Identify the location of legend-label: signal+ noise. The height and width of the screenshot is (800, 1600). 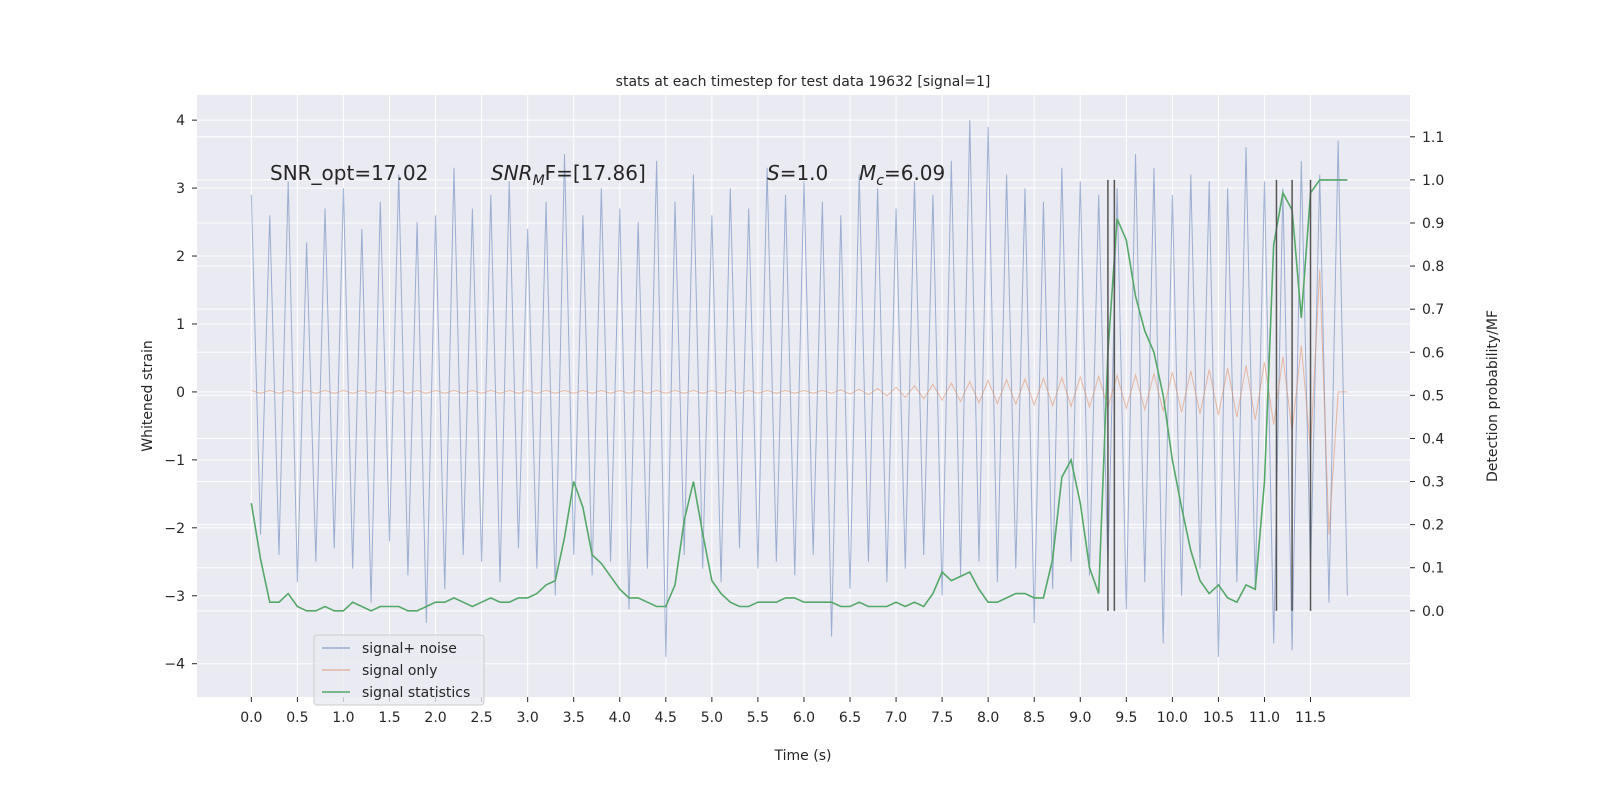
(409, 649).